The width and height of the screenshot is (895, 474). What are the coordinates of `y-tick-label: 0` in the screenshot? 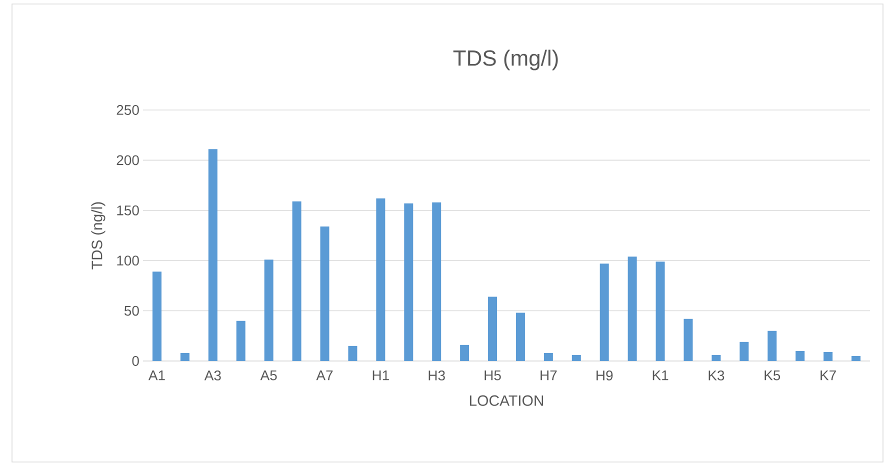 It's located at (135, 361).